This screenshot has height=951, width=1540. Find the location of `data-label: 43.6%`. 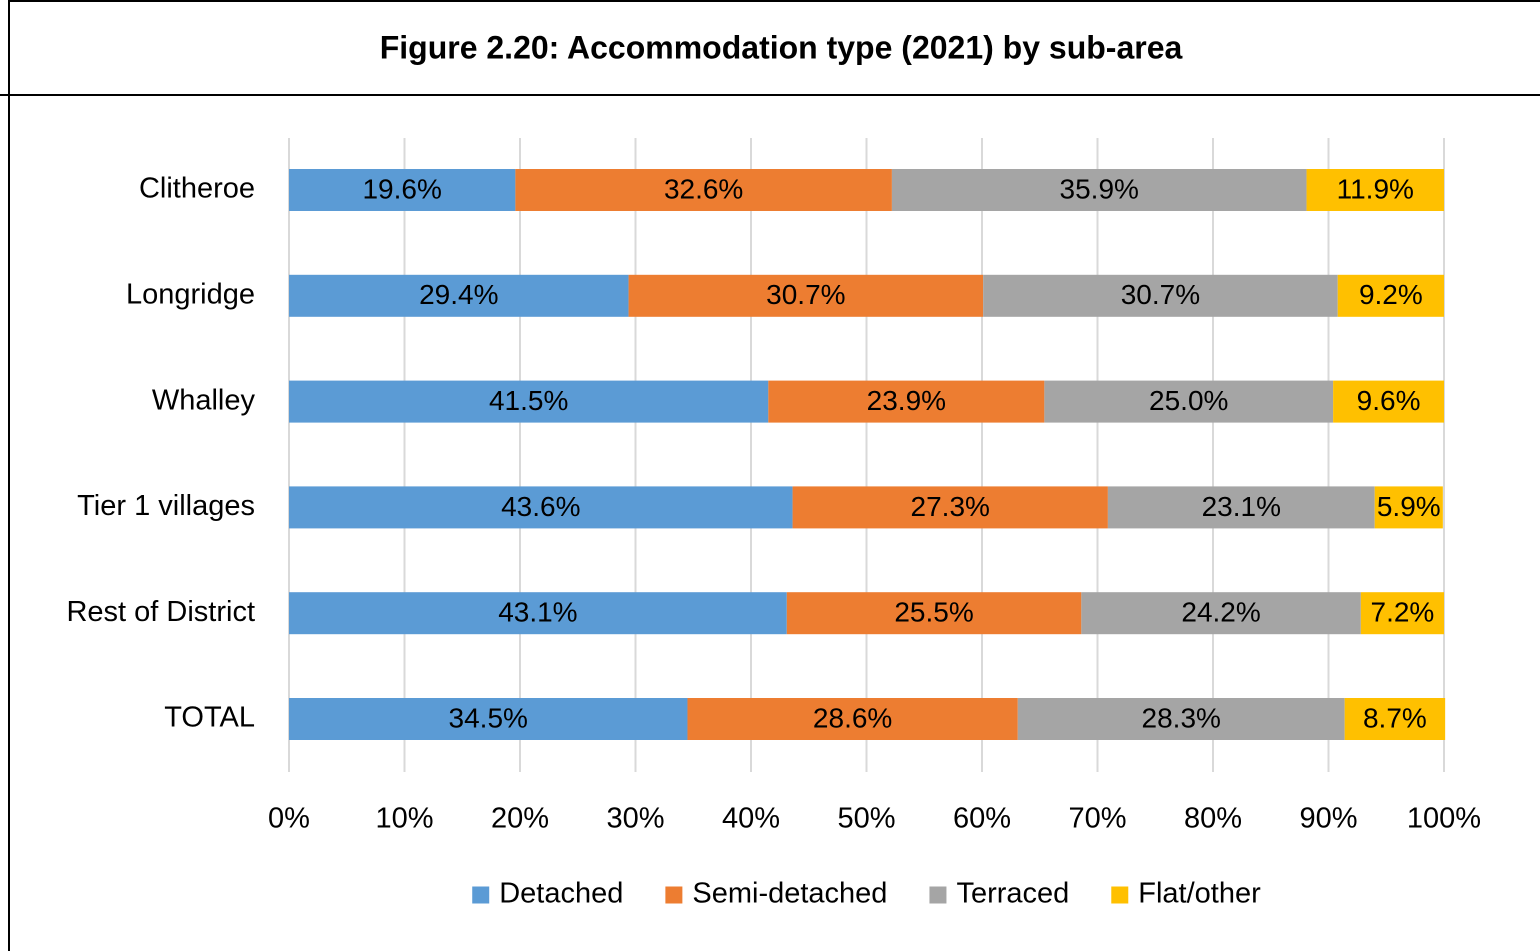

data-label: 43.6% is located at coordinates (540, 506).